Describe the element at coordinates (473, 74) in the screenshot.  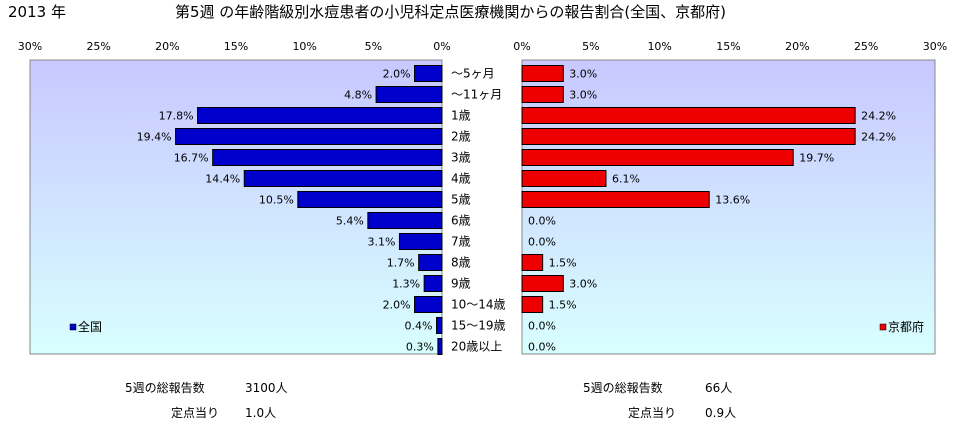
I see `age-category-label: ～5ヶ月` at that location.